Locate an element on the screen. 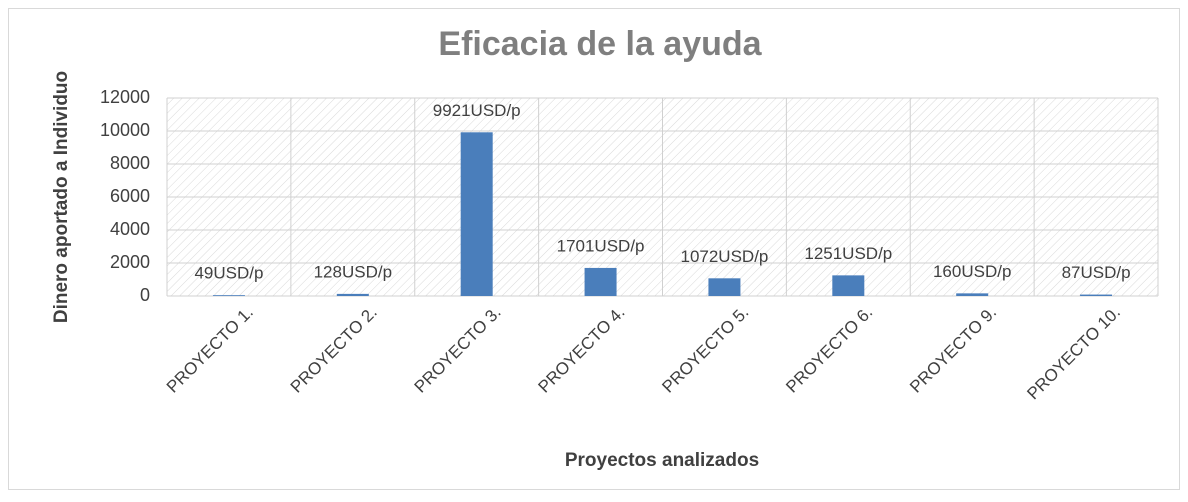 The image size is (1188, 502). y-tick-label: 4000 is located at coordinates (130, 229).